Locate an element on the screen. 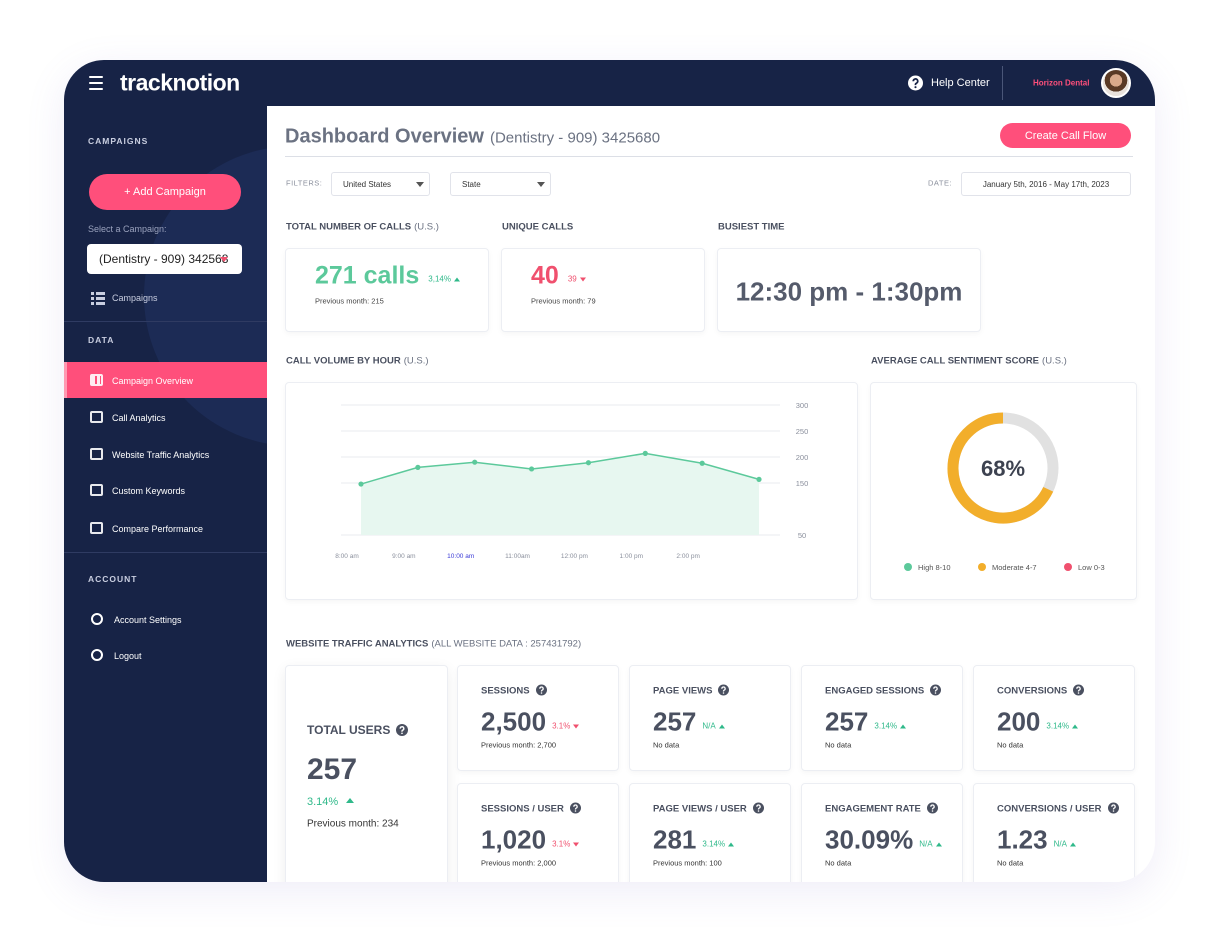 This screenshot has width=1219, height=950. kpi-value: 12:30 pm - 1:30pm is located at coordinates (849, 291).